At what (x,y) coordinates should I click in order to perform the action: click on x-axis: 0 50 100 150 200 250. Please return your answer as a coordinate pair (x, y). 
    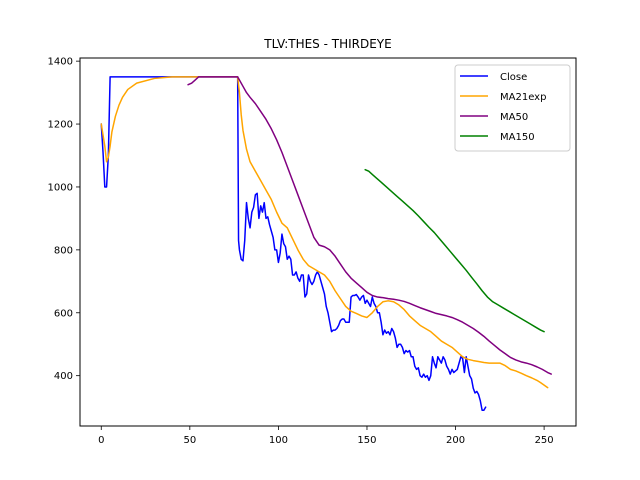
    Looking at the image, I should click on (326, 436).